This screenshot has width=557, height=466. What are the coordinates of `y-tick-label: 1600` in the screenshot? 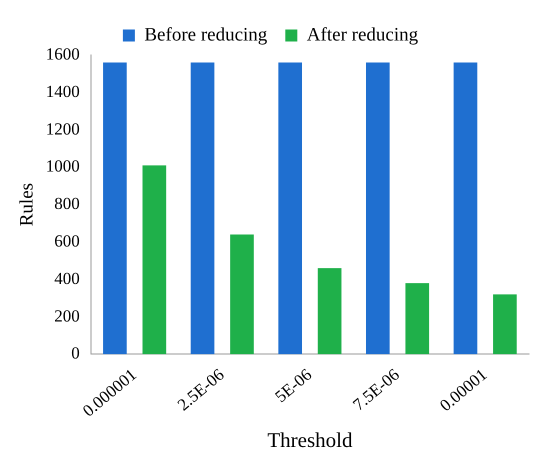 It's located at (63, 54).